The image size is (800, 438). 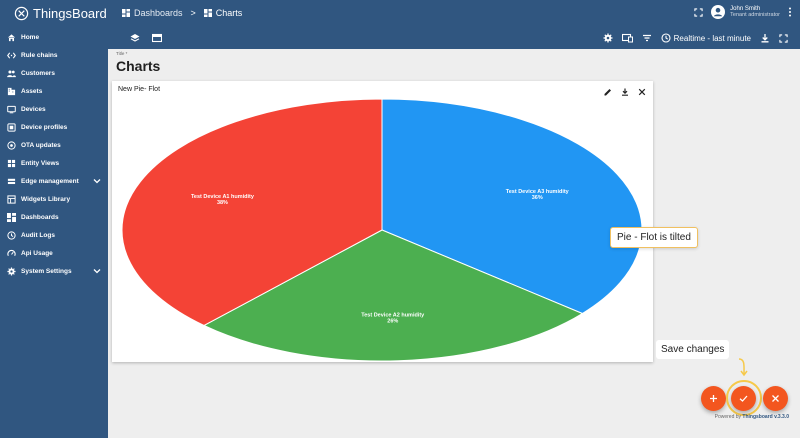 What do you see at coordinates (647, 38) in the screenshot?
I see `filter-icon` at bounding box center [647, 38].